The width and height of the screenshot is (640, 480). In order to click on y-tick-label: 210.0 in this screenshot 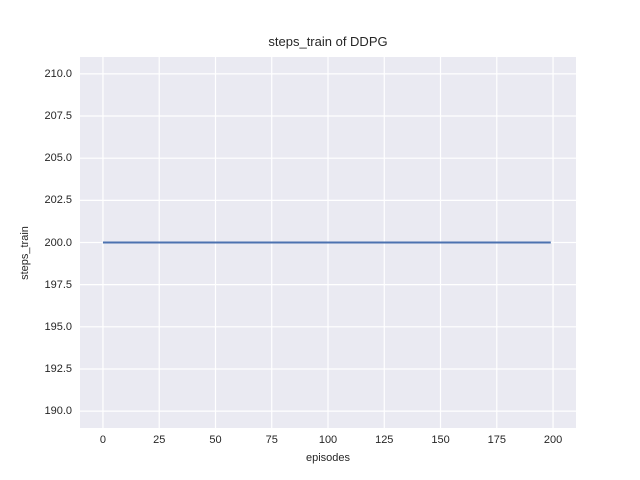, I will do `click(58, 73)`.